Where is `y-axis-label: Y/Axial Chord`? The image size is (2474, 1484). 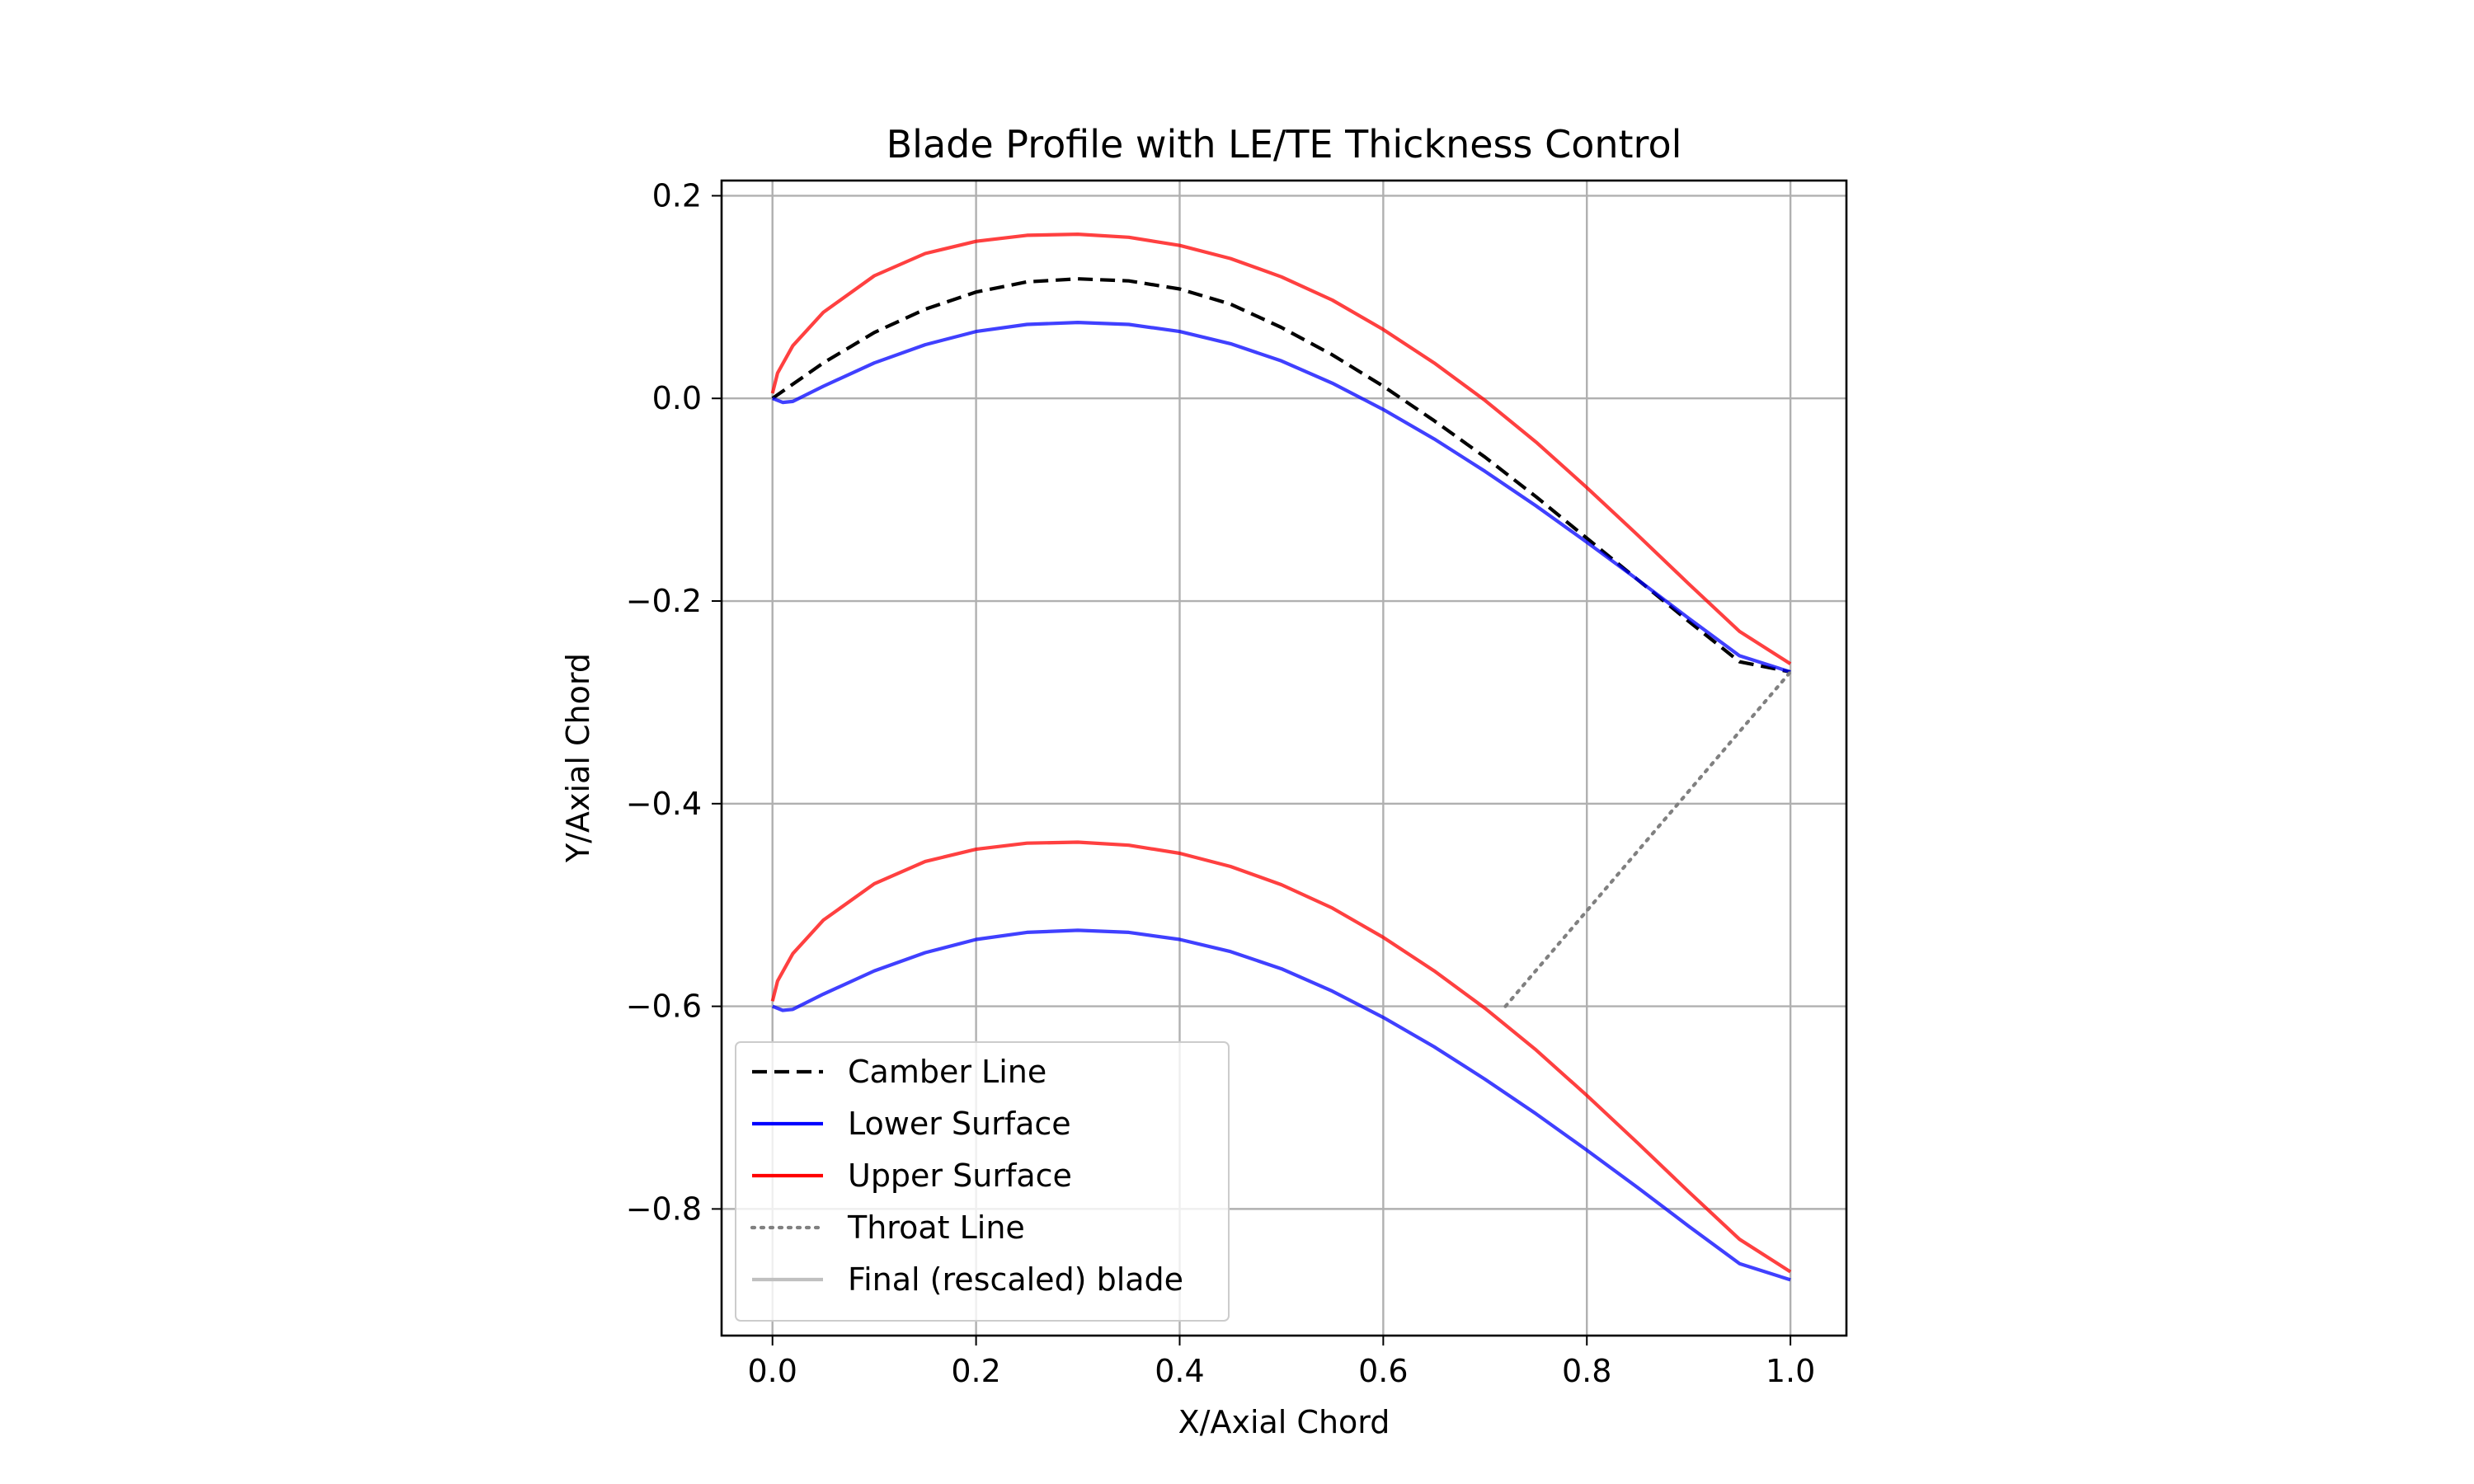 y-axis-label: Y/Axial Chord is located at coordinates (578, 758).